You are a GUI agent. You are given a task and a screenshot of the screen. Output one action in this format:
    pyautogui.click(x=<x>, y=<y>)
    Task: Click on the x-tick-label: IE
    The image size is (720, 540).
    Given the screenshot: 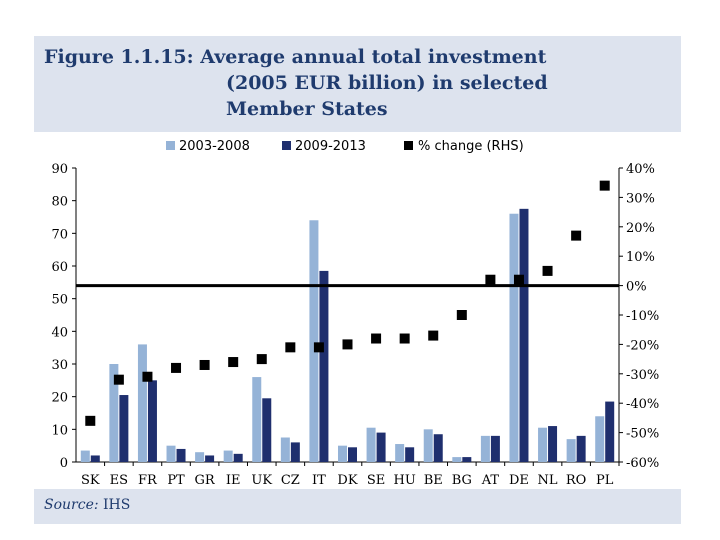 What is the action you would take?
    pyautogui.click(x=233, y=480)
    